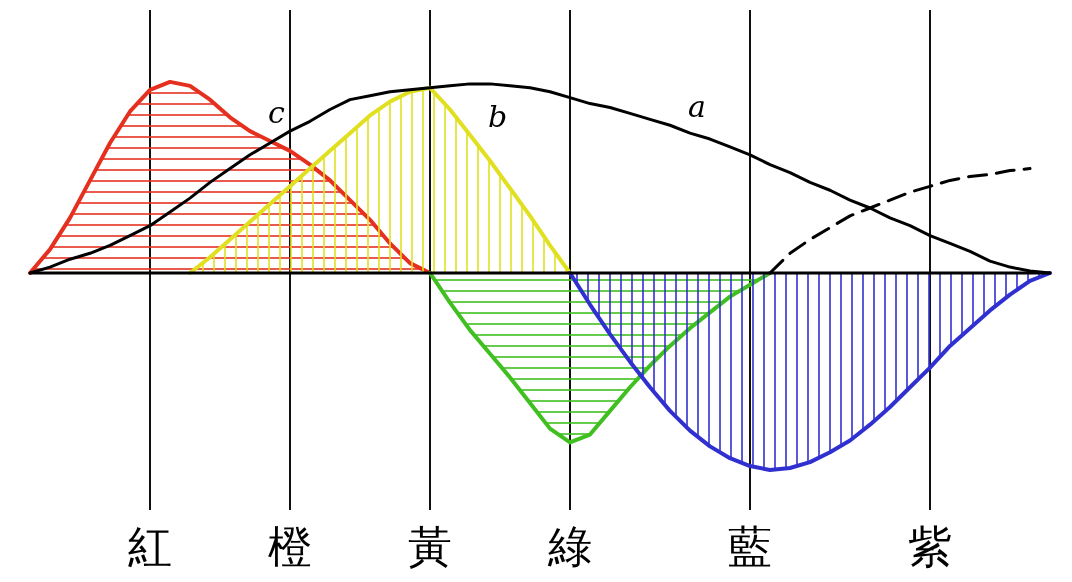 The image size is (1072, 582). Describe the element at coordinates (498, 117) in the screenshot. I see `series-label: b` at that location.